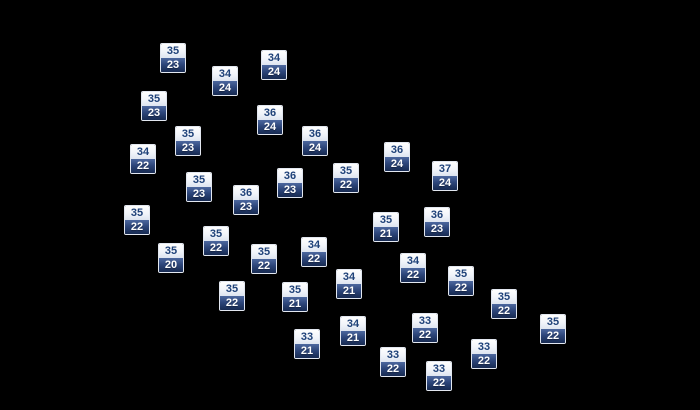 The height and width of the screenshot is (410, 700). I want to click on temperature-station-marker: 37 24, so click(445, 176).